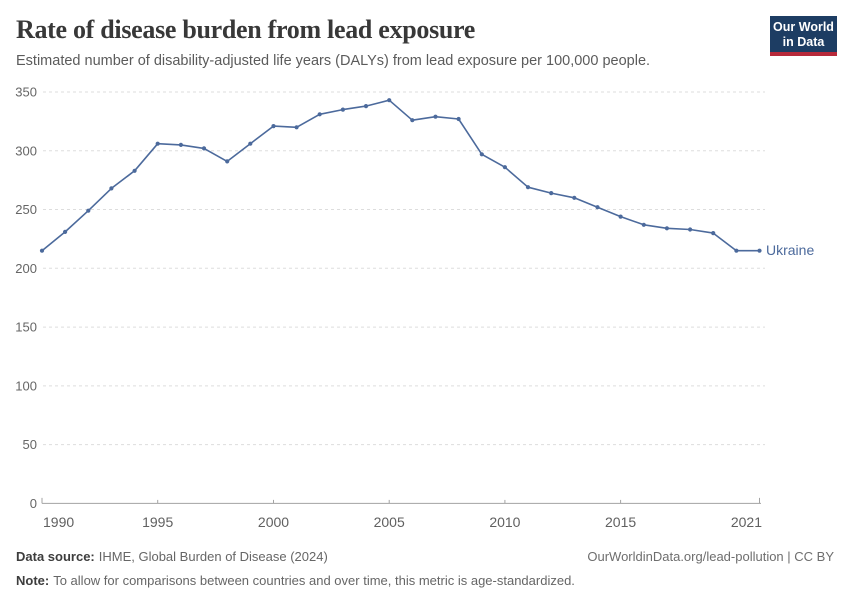 The width and height of the screenshot is (850, 600). I want to click on x-axis-labels: 1990 1995 2000 2005 2010 2015 2021, so click(402, 522).